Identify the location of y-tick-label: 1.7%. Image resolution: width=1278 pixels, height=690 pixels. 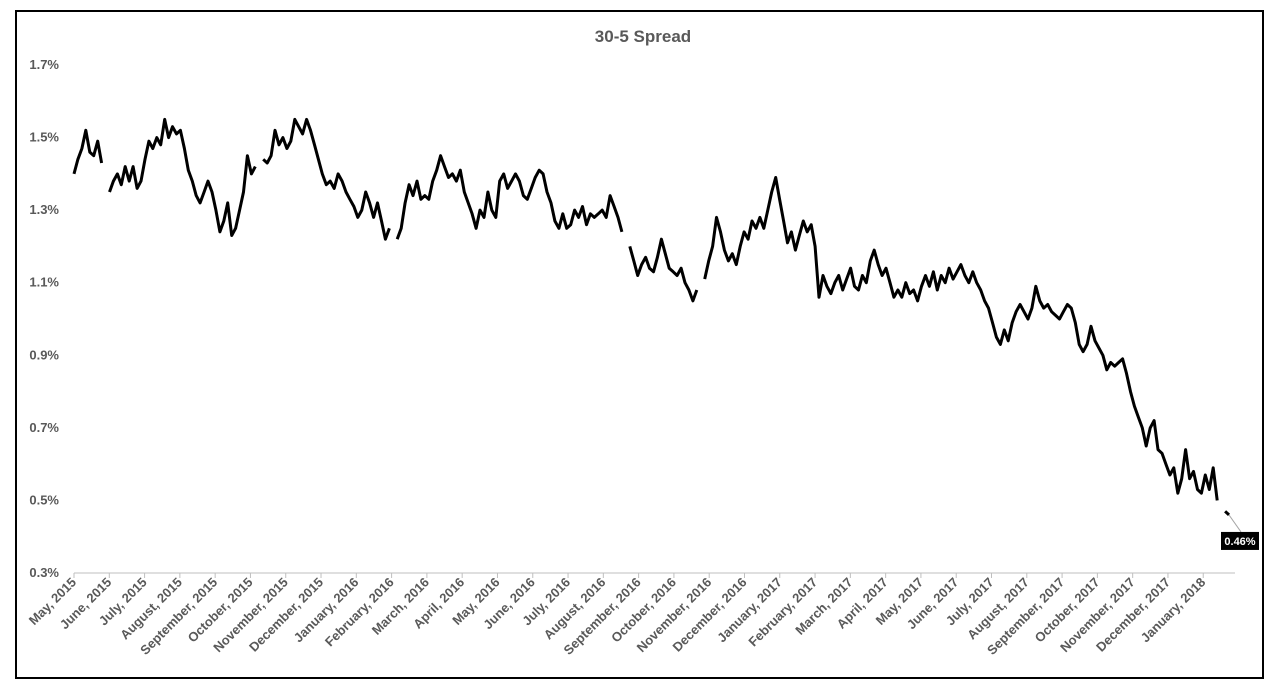
(44, 64).